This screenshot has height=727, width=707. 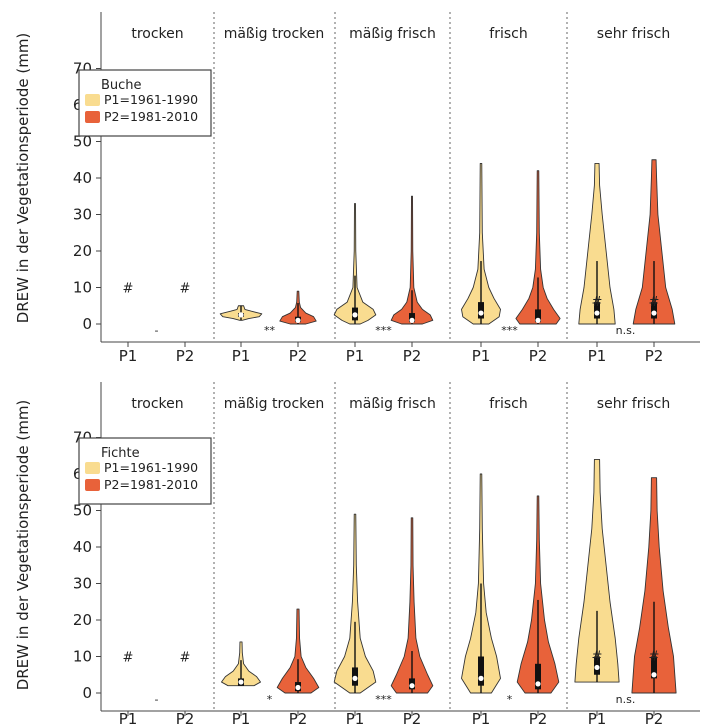 What do you see at coordinates (121, 85) in the screenshot?
I see `legend-title: Buche` at bounding box center [121, 85].